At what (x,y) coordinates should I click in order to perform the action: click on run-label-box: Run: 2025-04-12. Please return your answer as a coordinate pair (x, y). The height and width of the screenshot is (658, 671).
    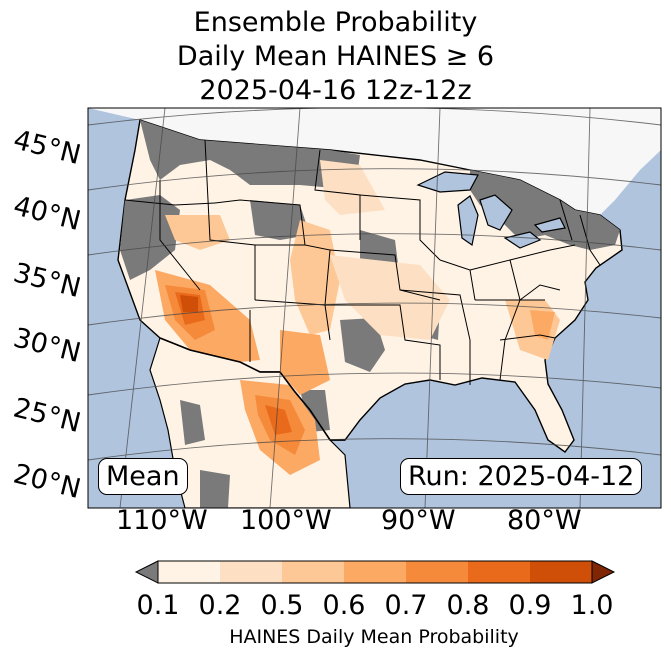
    Looking at the image, I should click on (521, 476).